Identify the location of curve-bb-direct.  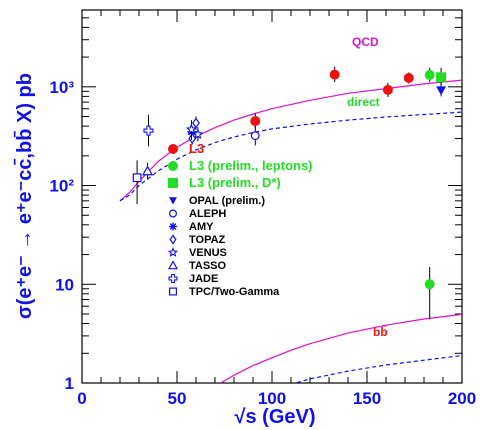
(377, 368).